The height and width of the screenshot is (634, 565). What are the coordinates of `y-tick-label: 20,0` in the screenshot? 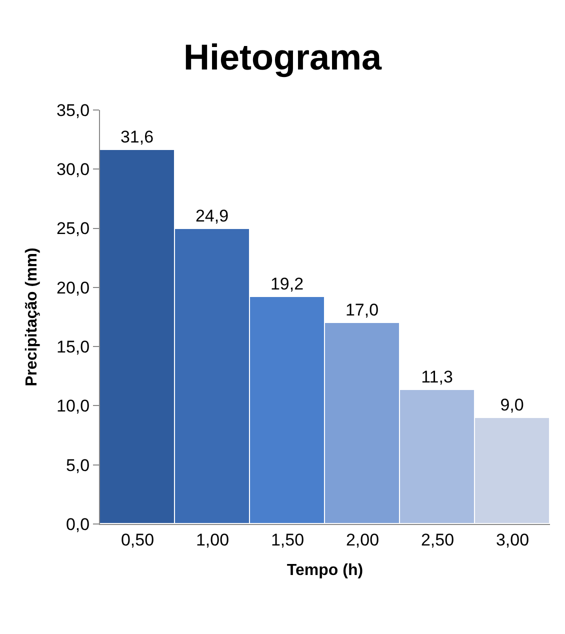 It's located at (73, 288).